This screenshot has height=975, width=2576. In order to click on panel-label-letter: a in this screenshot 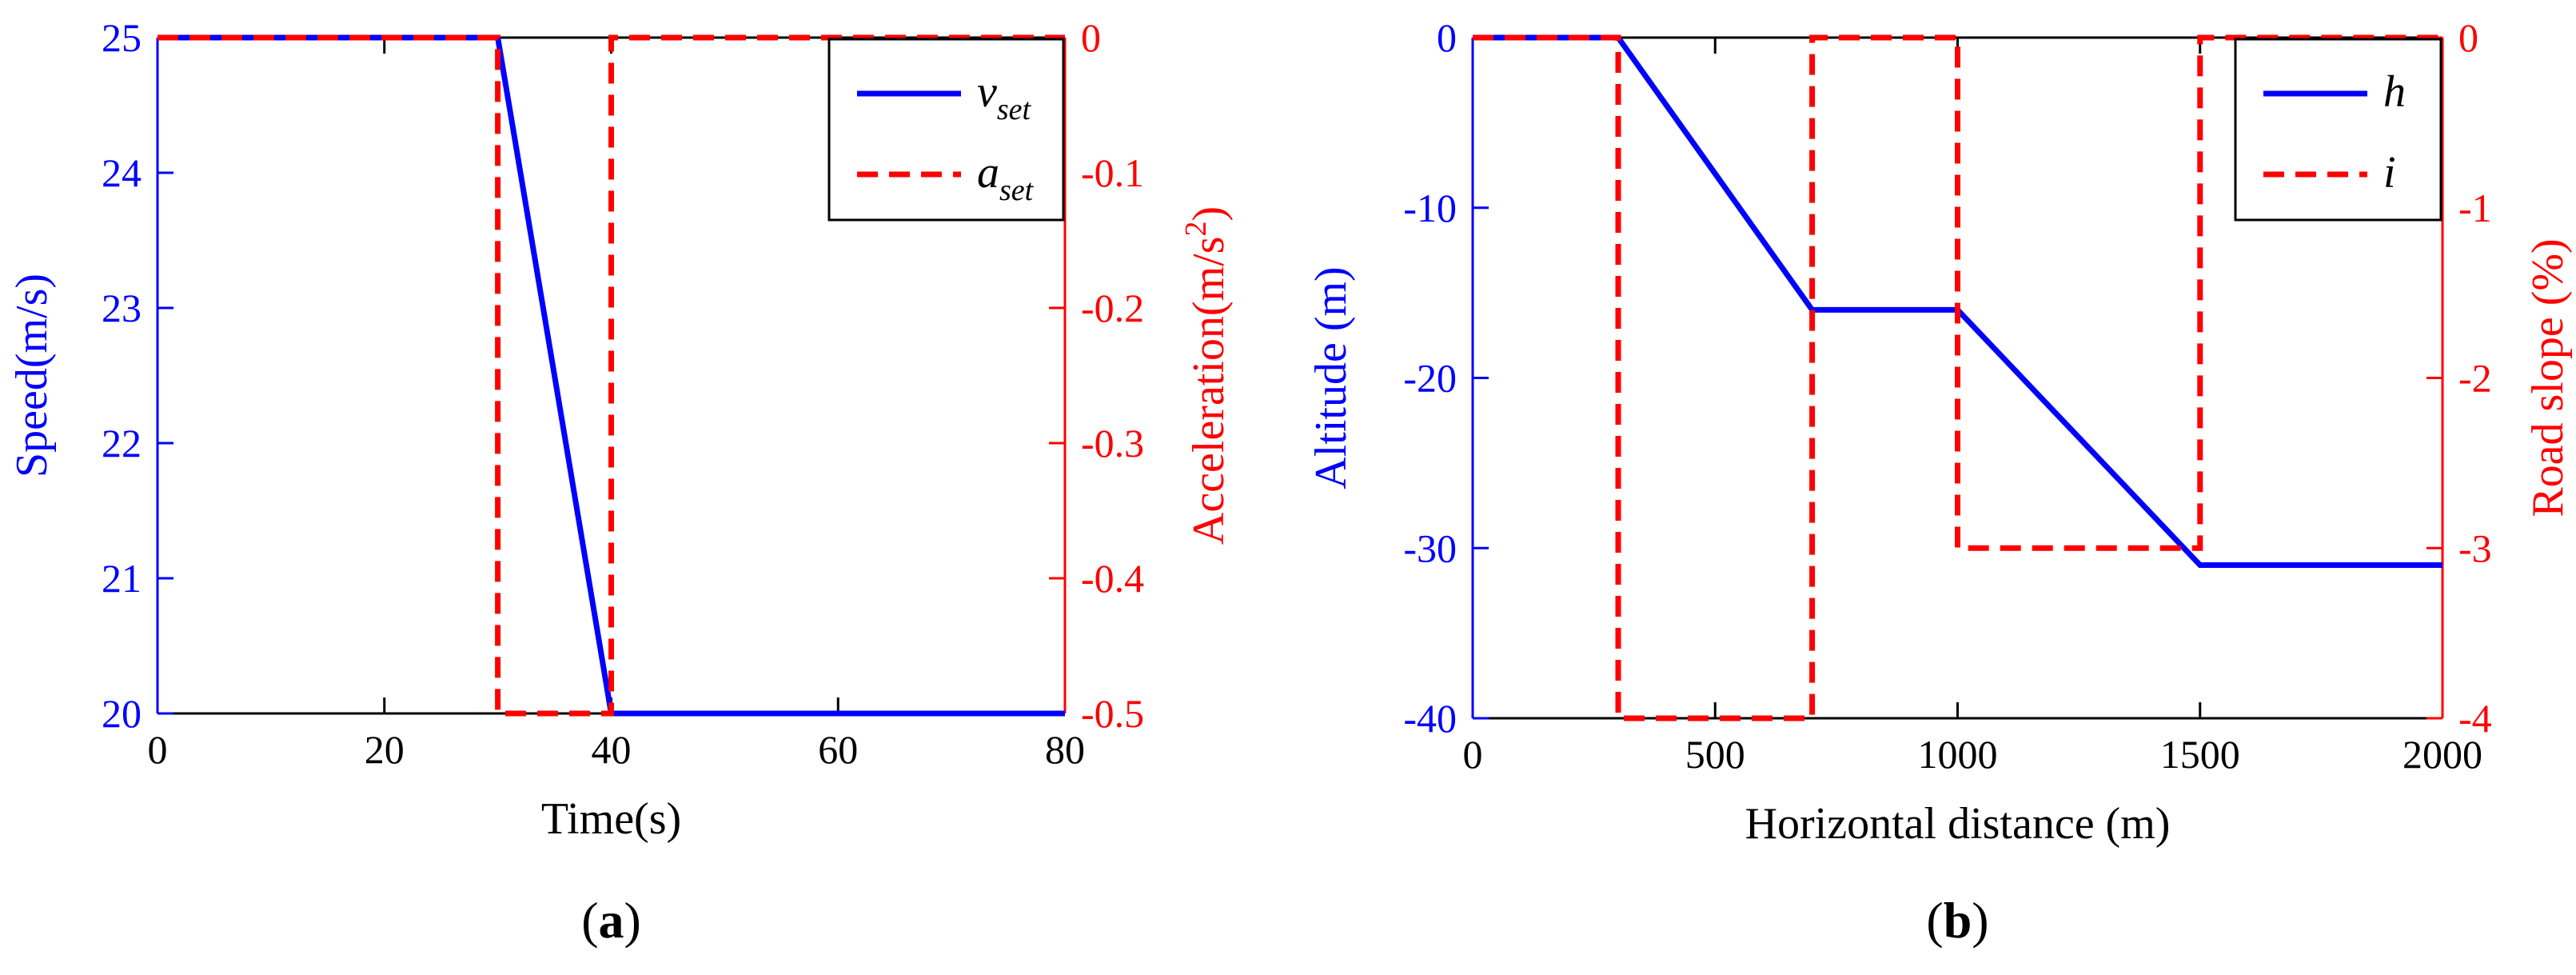, I will do `click(611, 920)`.